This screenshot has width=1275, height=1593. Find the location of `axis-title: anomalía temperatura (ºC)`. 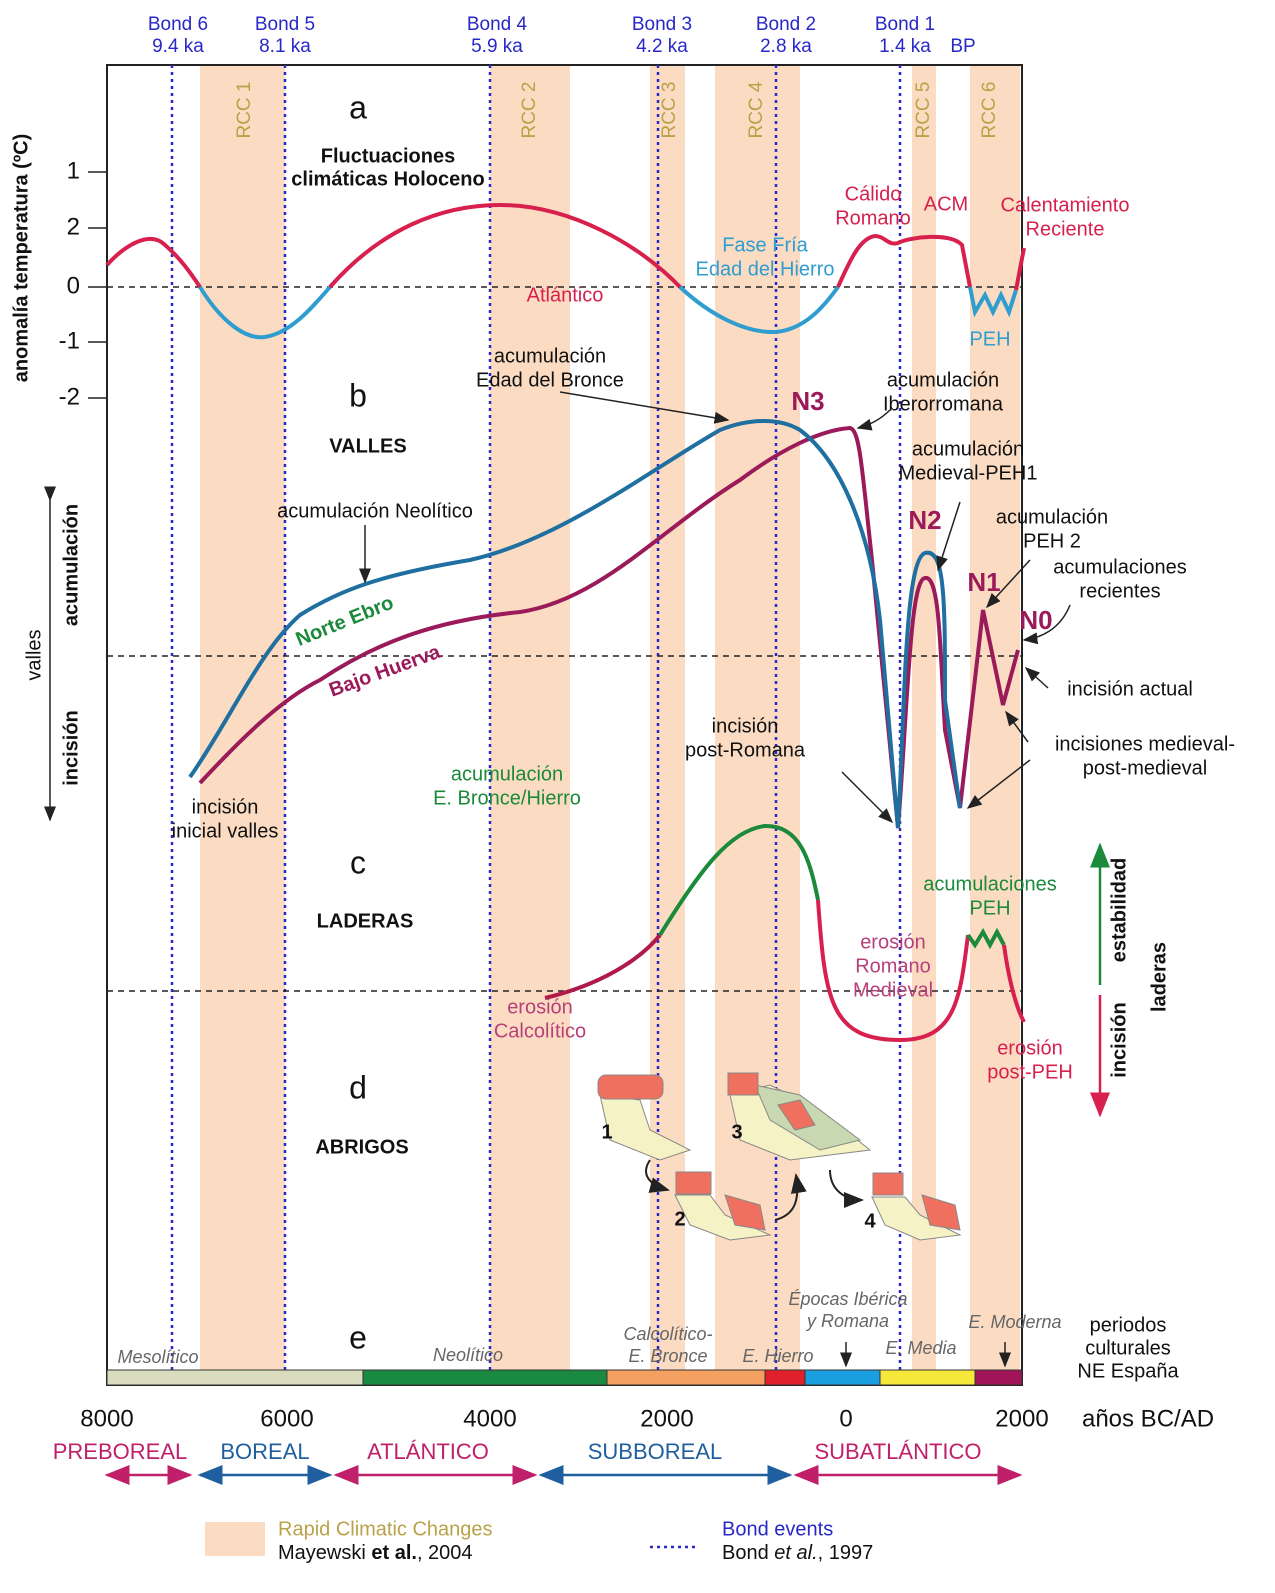

axis-title: anomalía temperatura (ºC) is located at coordinates (21, 258).